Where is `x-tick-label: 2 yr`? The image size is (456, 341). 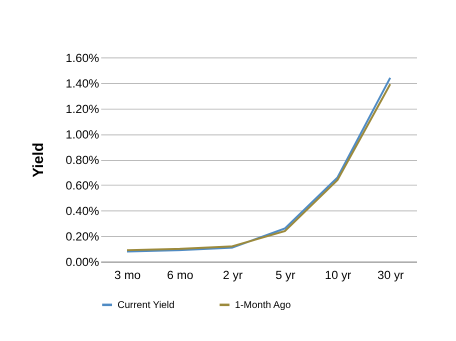 x-tick-label: 2 yr is located at coordinates (232, 275).